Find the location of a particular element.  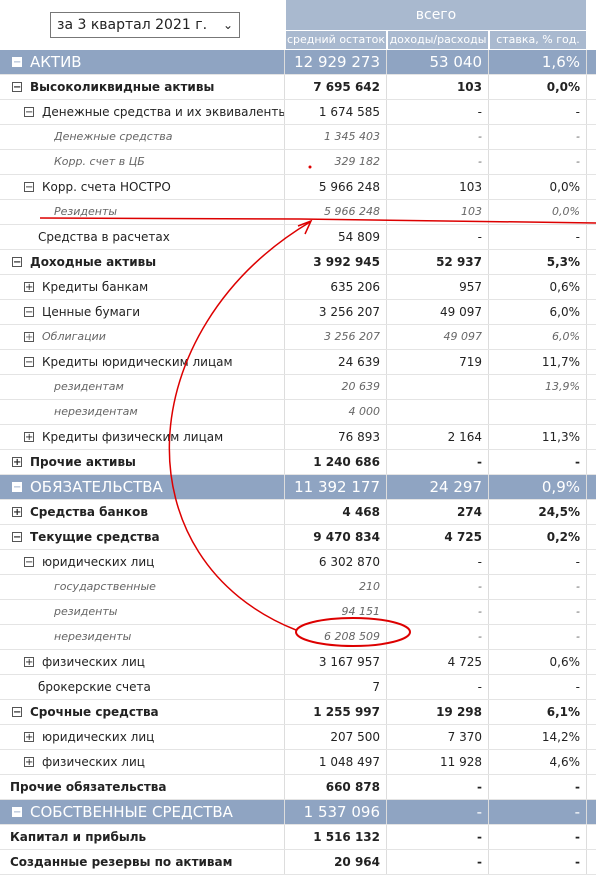

cell: 14,2% is located at coordinates (537, 737).